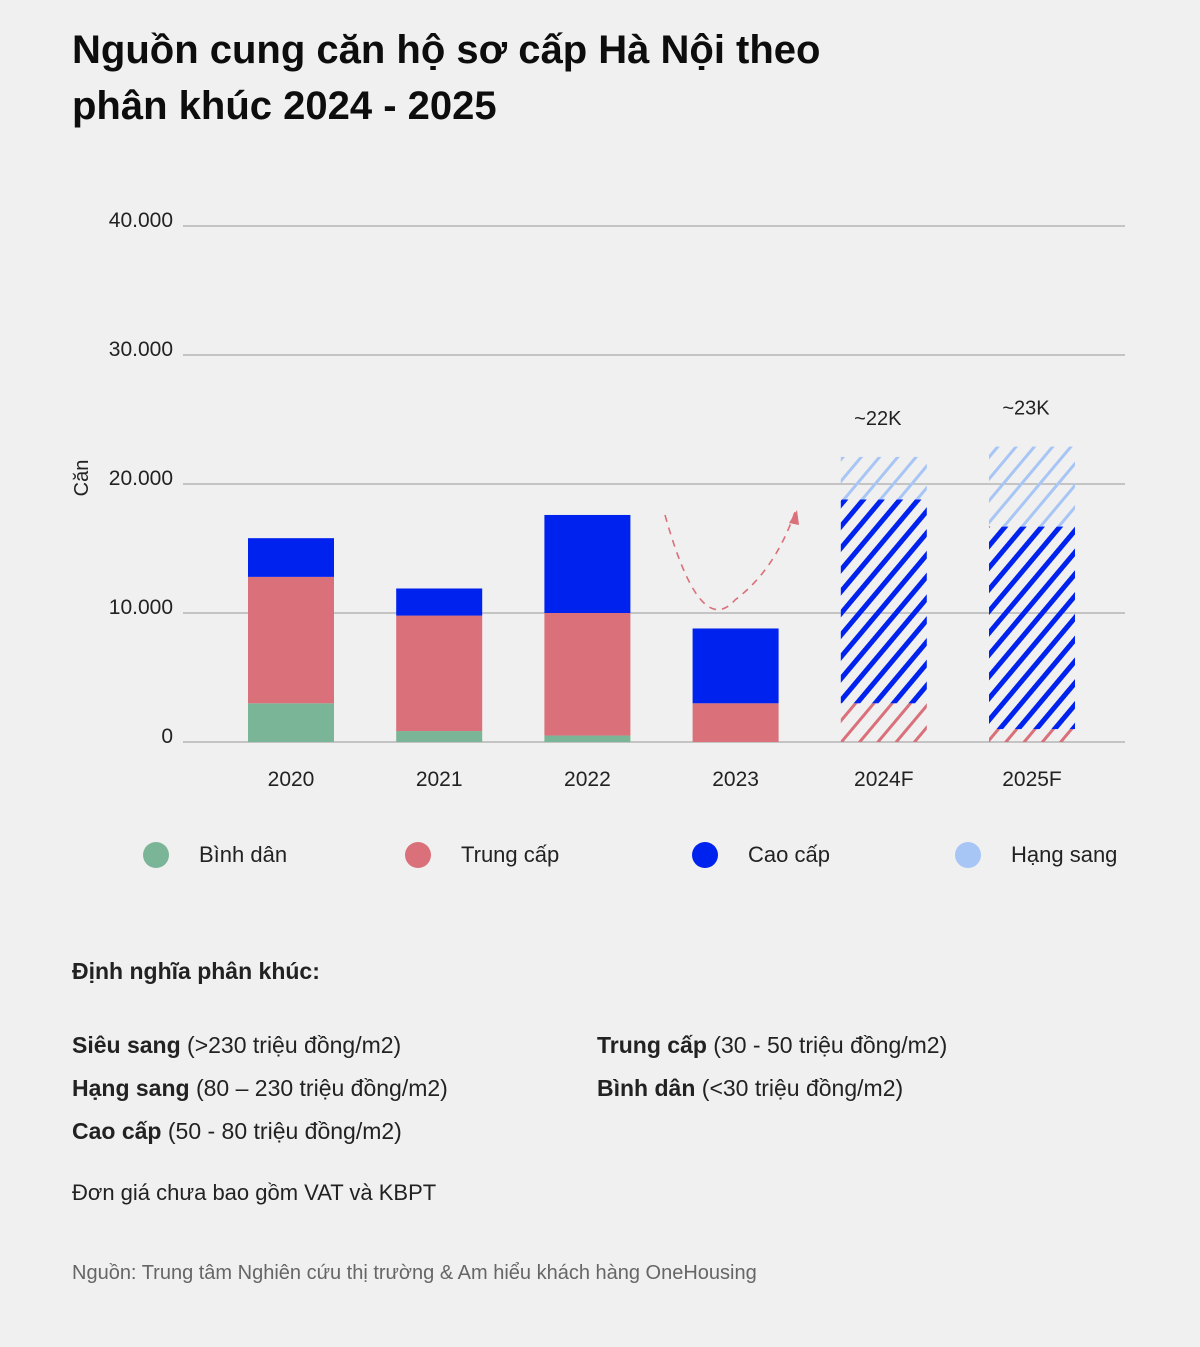 The width and height of the screenshot is (1200, 1347). I want to click on legend-label: Bình dân, so click(243, 854).